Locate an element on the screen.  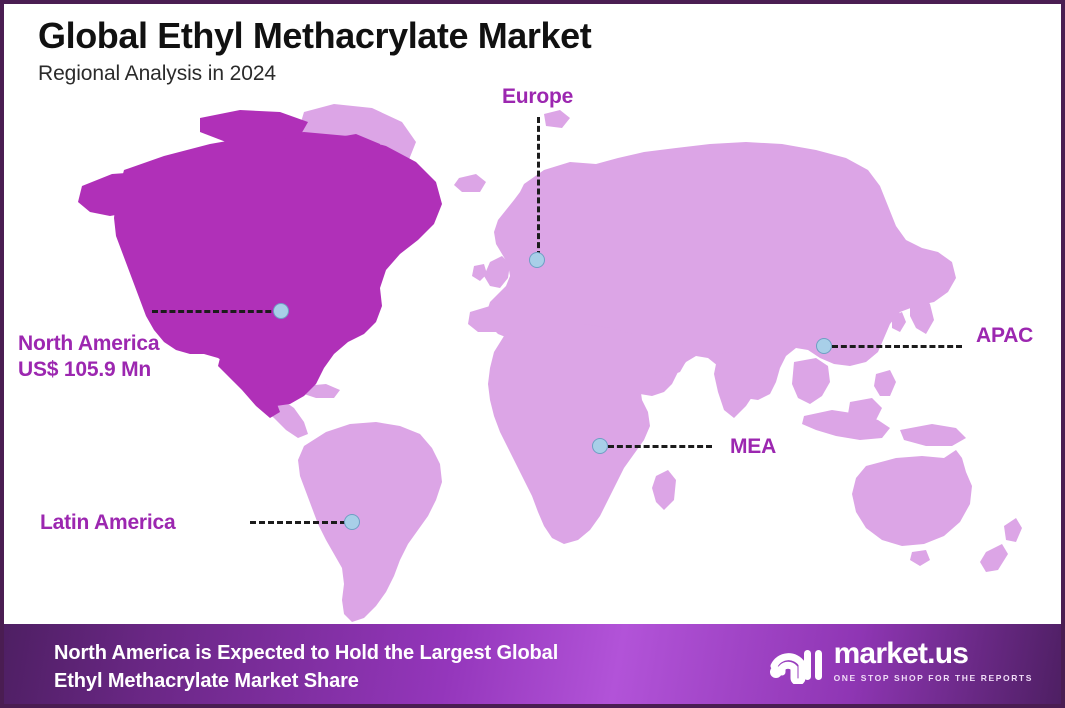
leader-line-apac is located at coordinates (897, 346).